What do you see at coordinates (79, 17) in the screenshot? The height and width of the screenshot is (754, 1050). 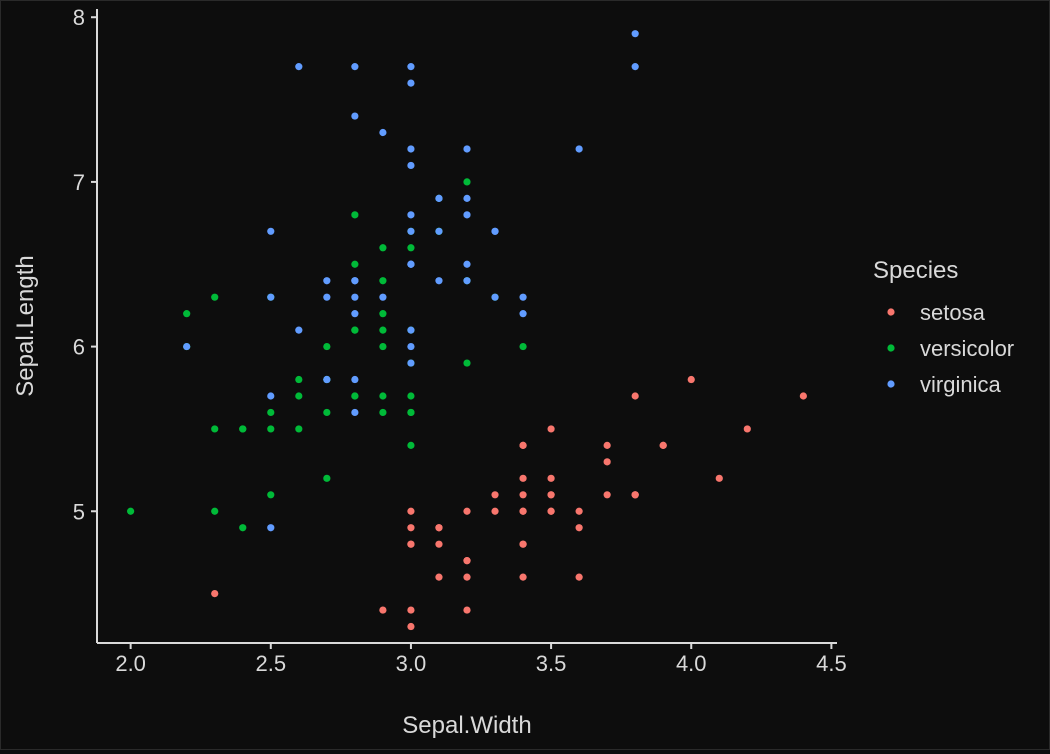 I see `y-tick-label: 8` at bounding box center [79, 17].